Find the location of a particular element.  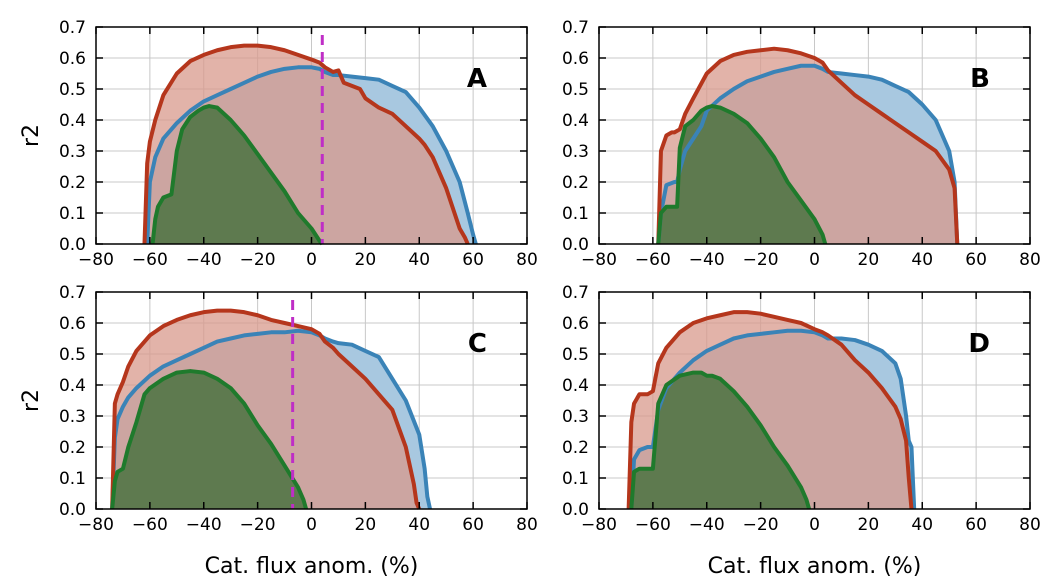

panel-label: B is located at coordinates (980, 79).